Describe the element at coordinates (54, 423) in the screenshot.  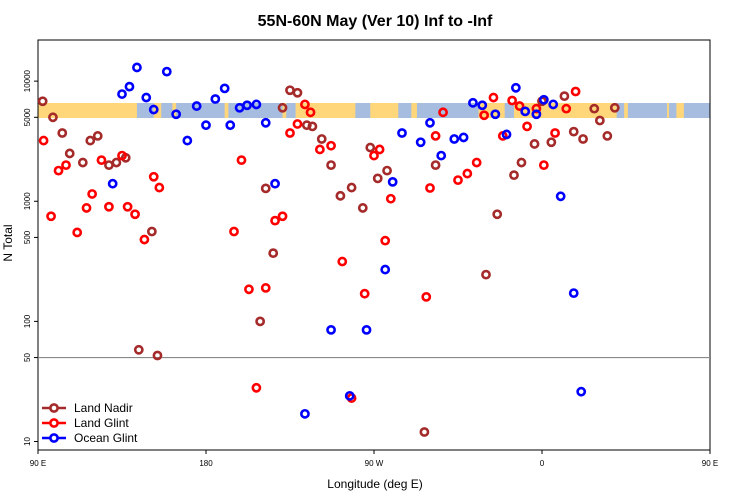
I see `legend-marker-land_glint` at that location.